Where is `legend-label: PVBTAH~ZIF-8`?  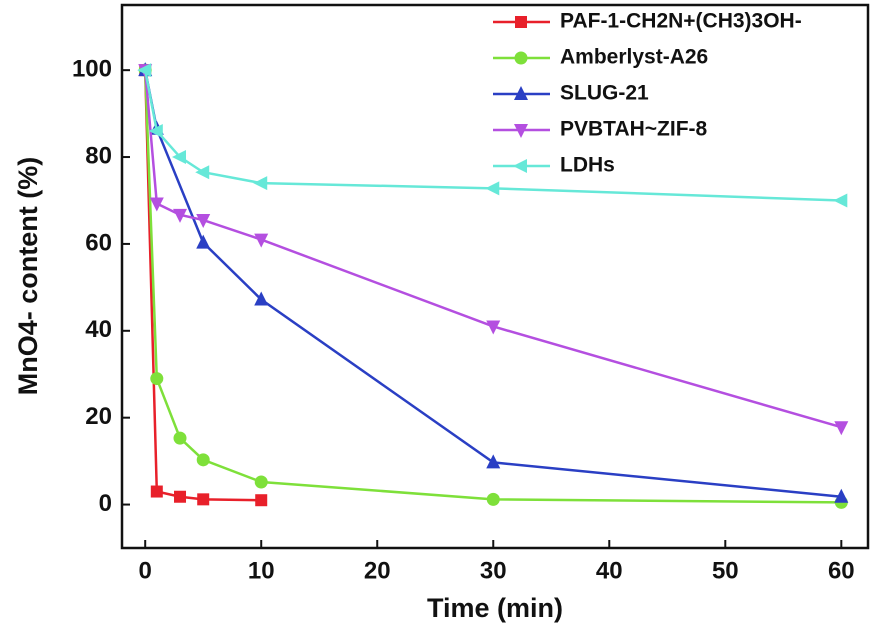
legend-label: PVBTAH~ZIF-8 is located at coordinates (634, 129).